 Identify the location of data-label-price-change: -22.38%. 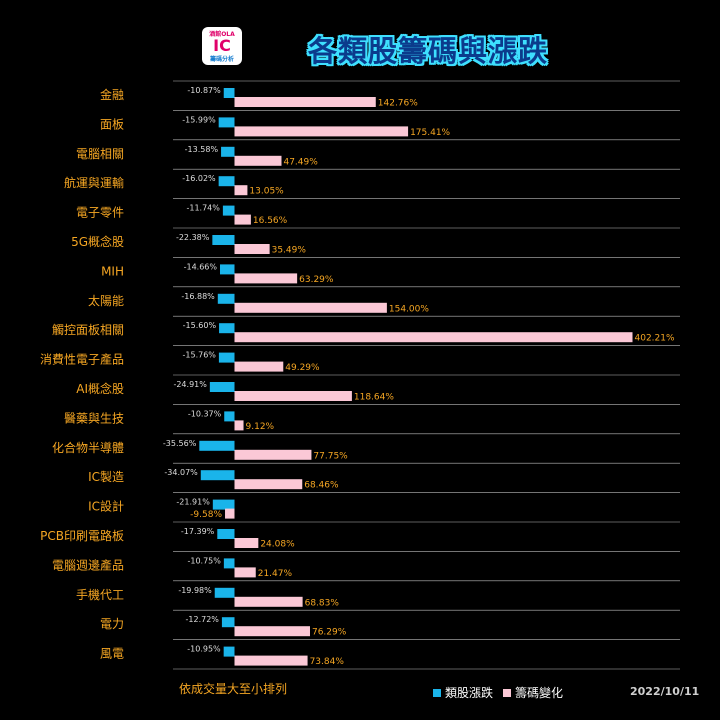
(193, 237).